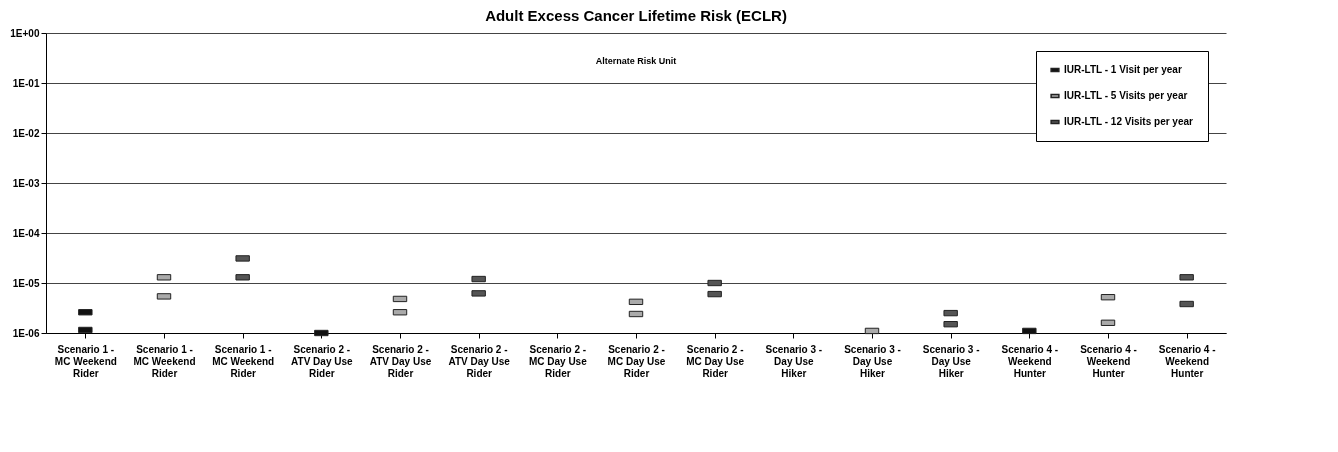  What do you see at coordinates (636, 61) in the screenshot?
I see `annotation: Alternate Risk Unit` at bounding box center [636, 61].